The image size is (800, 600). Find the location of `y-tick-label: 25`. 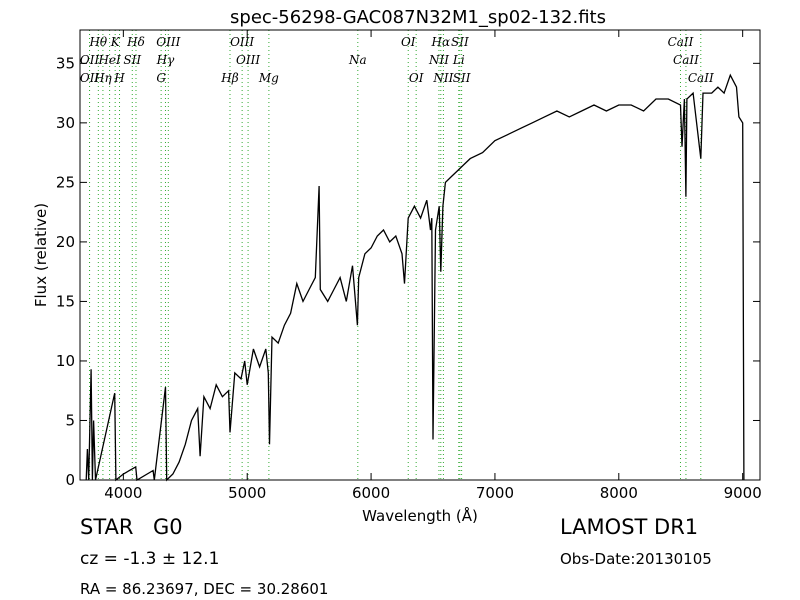

y-tick-label: 25 is located at coordinates (65, 182).